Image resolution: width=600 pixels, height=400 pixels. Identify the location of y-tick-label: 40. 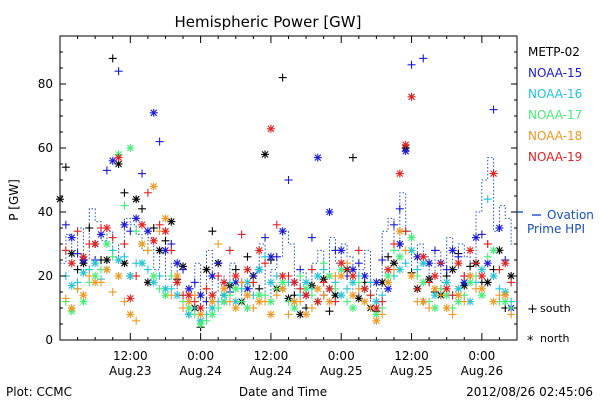
(45, 212).